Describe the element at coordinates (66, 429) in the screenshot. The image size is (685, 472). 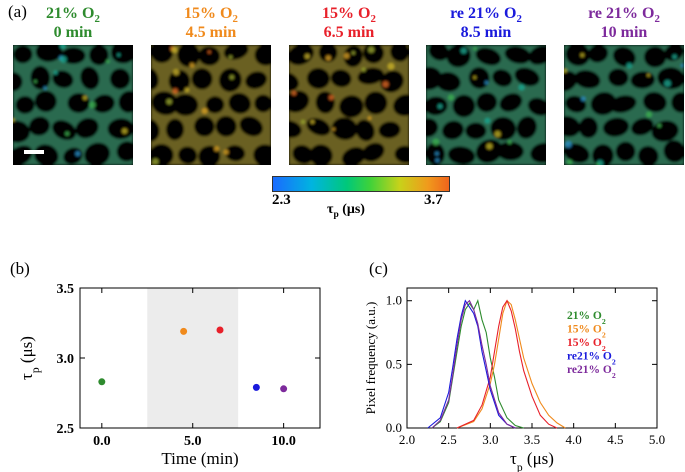
I see `y-tick-label: 2.5` at that location.